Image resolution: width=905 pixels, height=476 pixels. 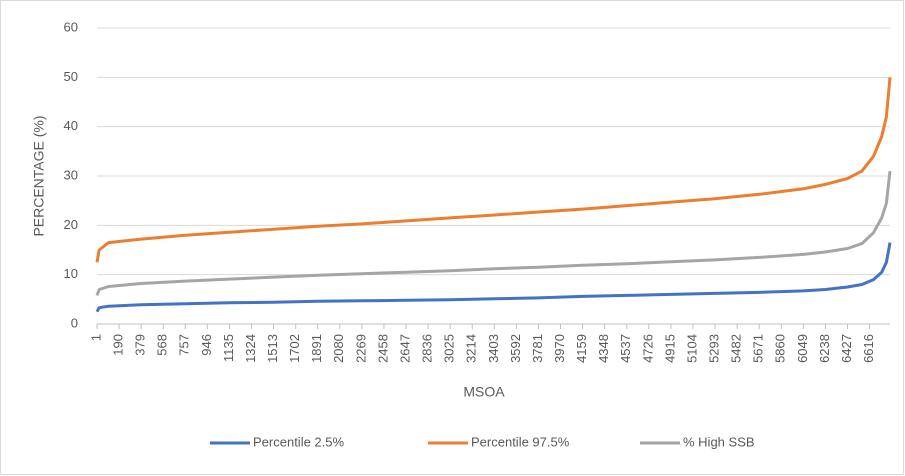 I want to click on x-tick-label: 757, so click(x=184, y=345).